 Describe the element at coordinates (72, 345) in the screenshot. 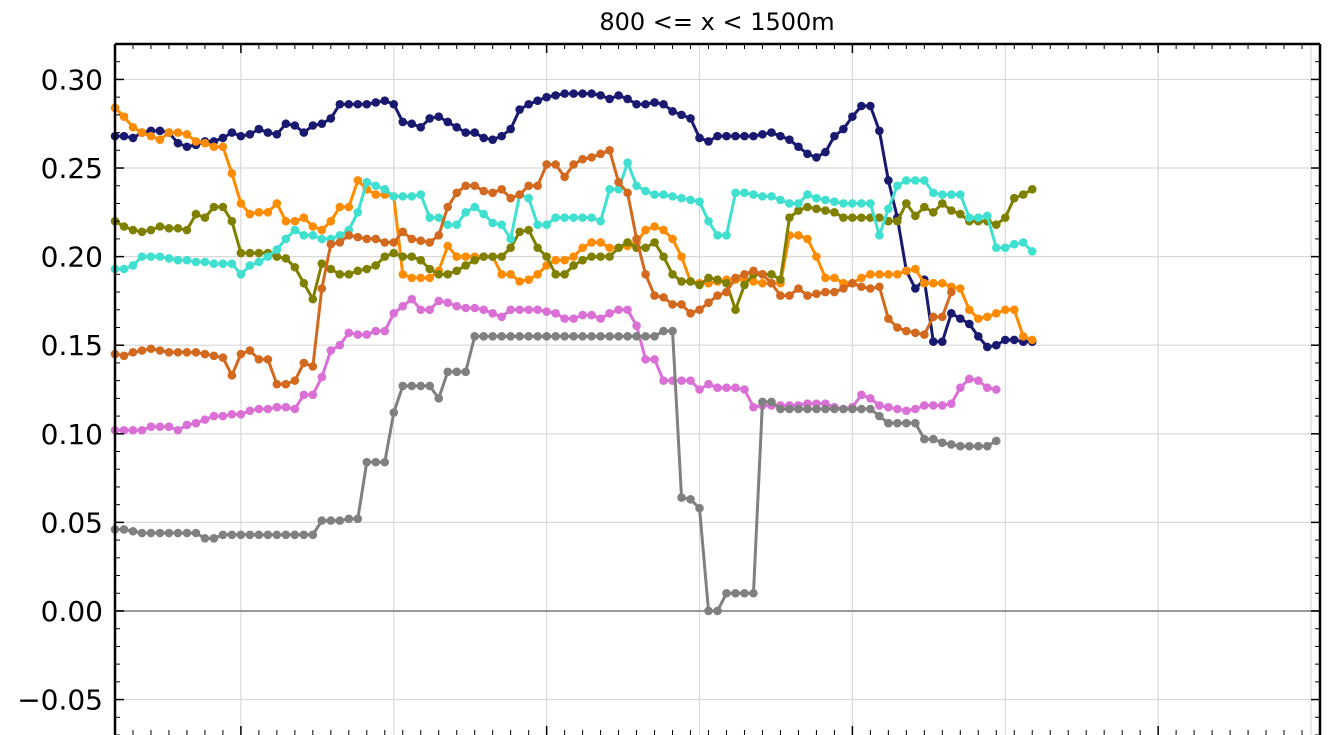

I see `y-tick-label: 0.15` at that location.